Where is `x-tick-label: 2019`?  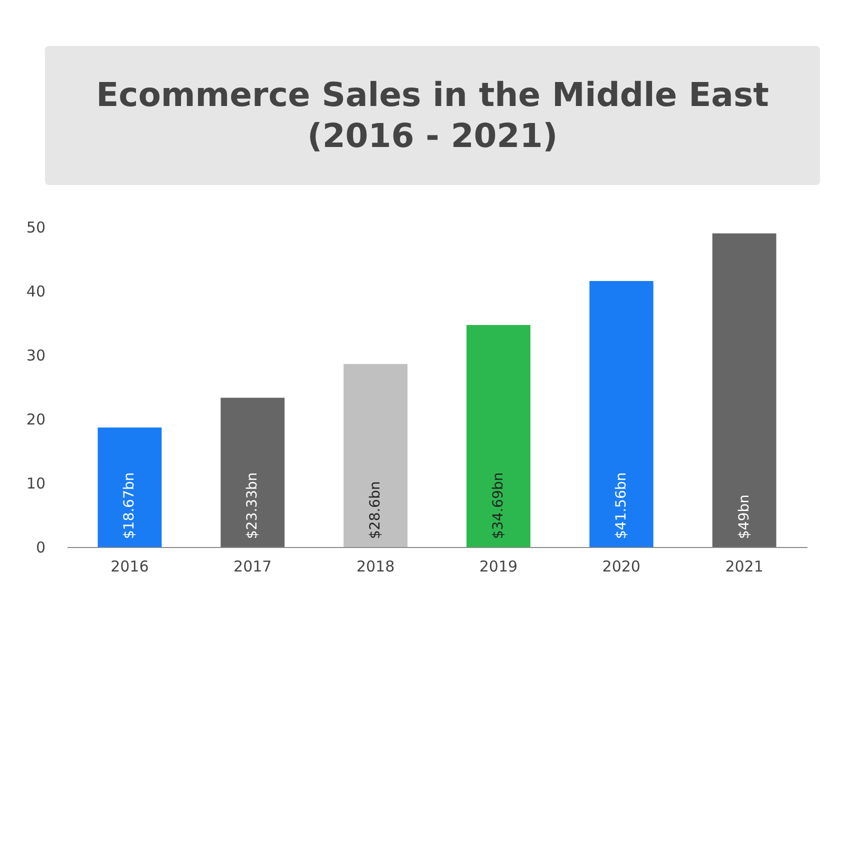 x-tick-label: 2019 is located at coordinates (498, 566).